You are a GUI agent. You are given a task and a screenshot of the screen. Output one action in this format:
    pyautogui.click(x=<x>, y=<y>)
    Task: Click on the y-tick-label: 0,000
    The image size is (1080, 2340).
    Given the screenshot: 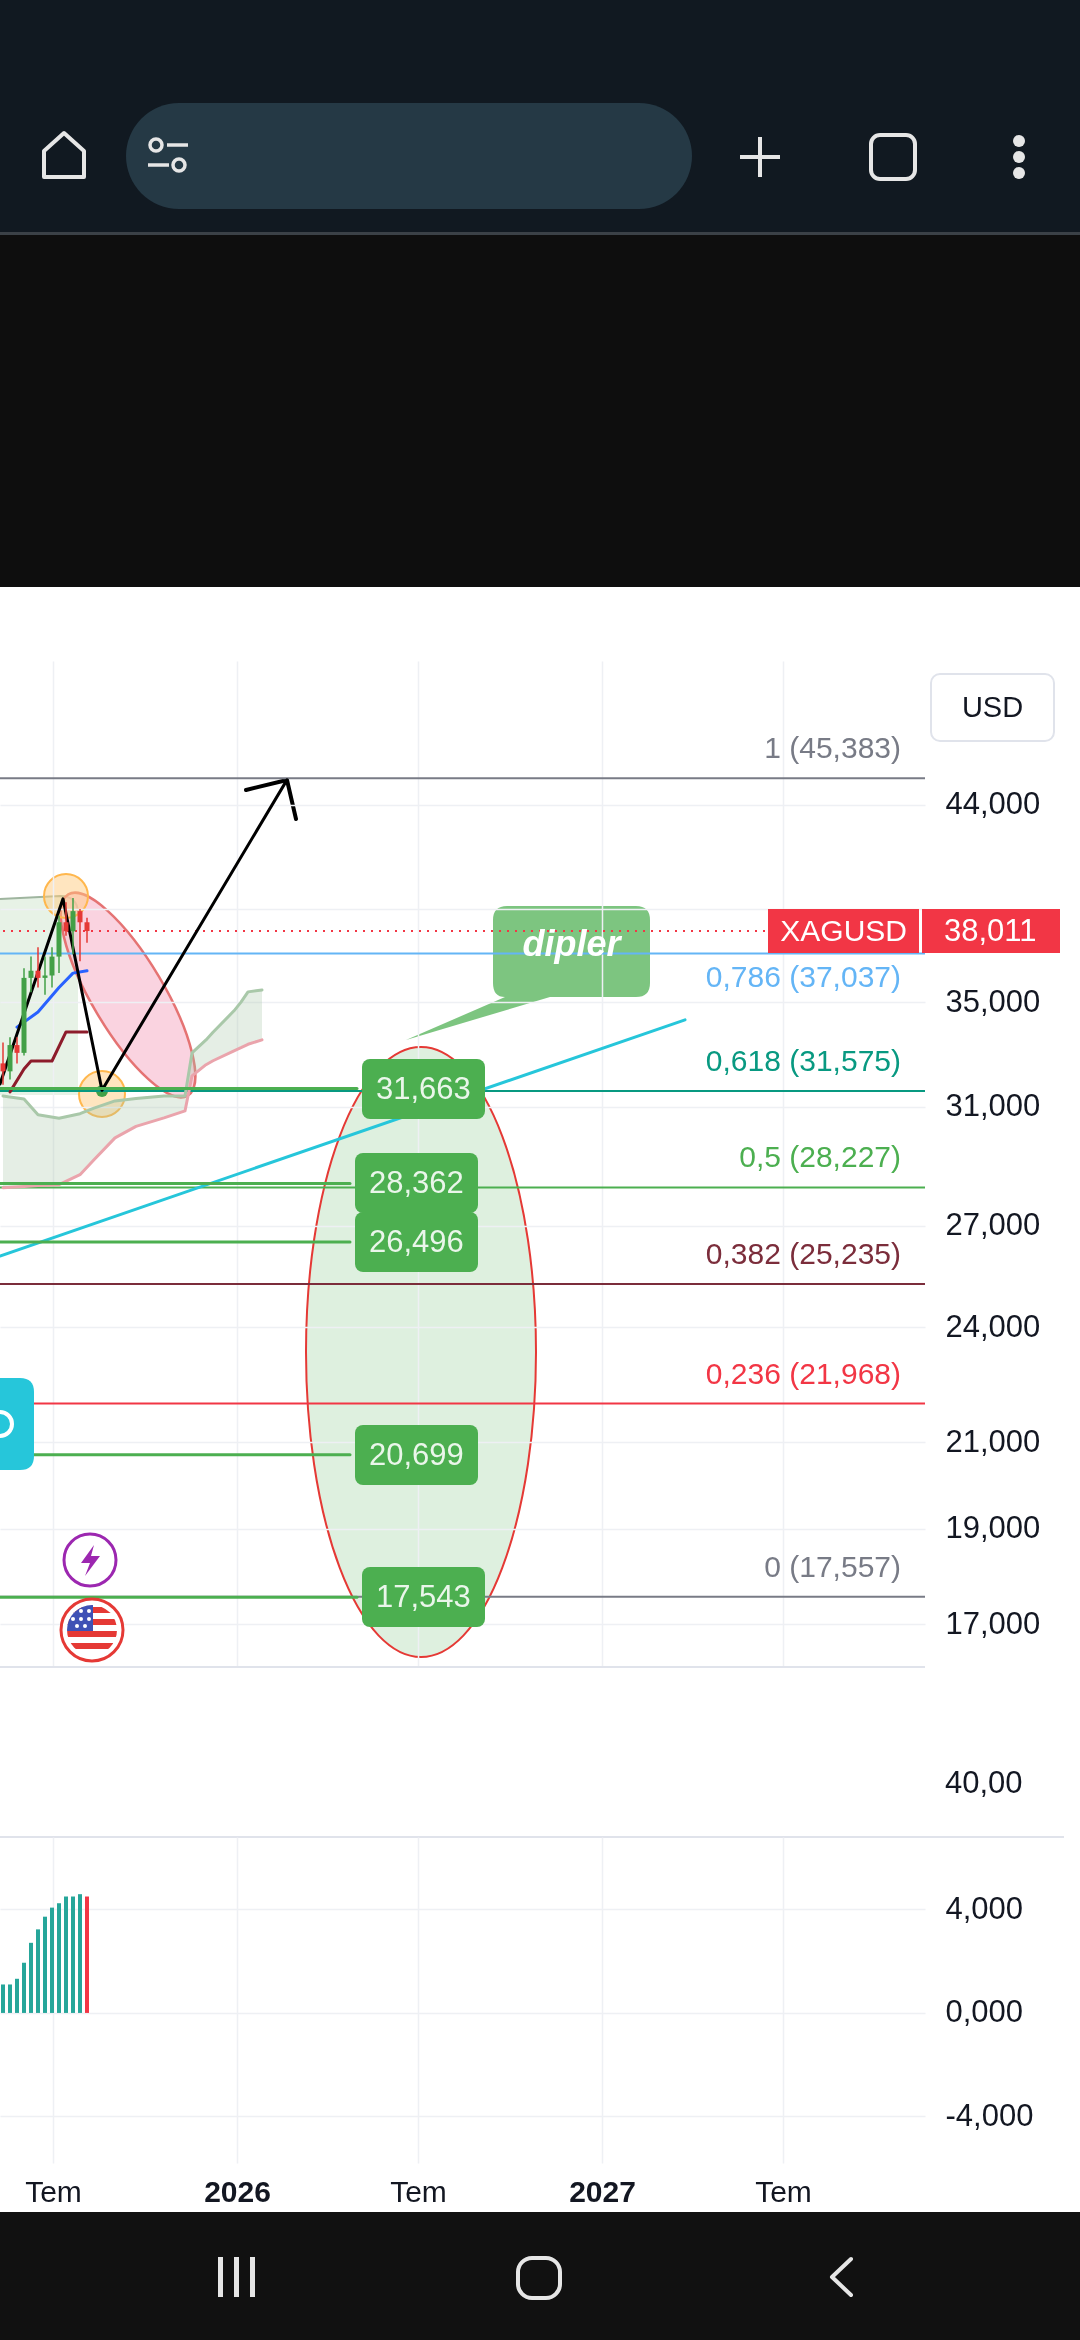 What is the action you would take?
    pyautogui.click(x=984, y=2012)
    